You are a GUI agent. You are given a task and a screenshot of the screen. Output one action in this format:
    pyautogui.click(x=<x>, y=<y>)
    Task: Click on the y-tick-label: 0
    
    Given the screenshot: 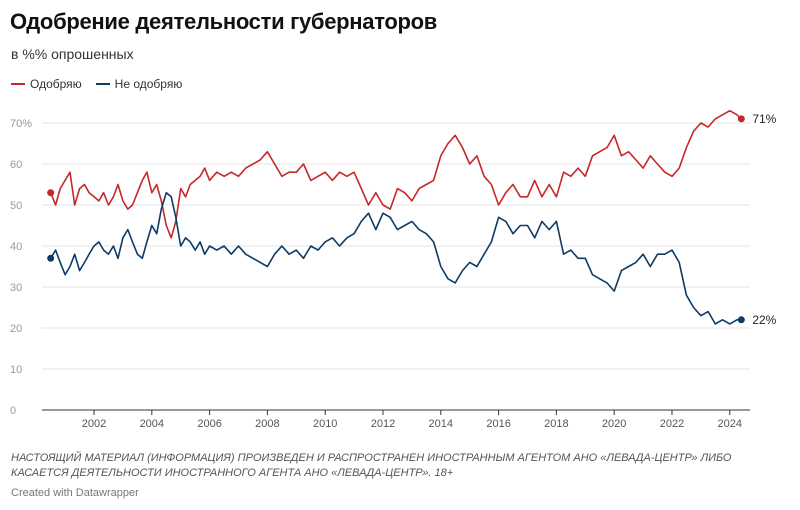 What is the action you would take?
    pyautogui.click(x=13, y=411)
    